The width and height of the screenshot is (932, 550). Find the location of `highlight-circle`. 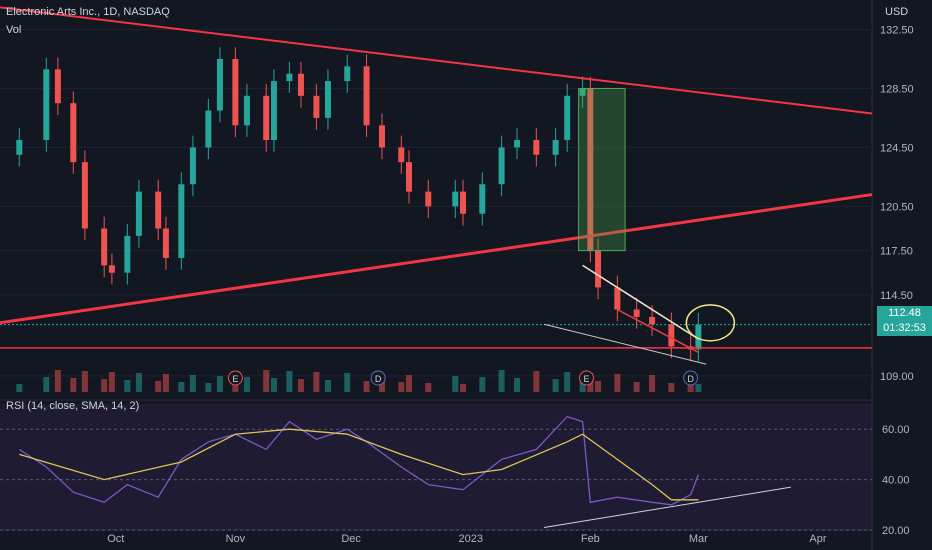

highlight-circle is located at coordinates (710, 323).